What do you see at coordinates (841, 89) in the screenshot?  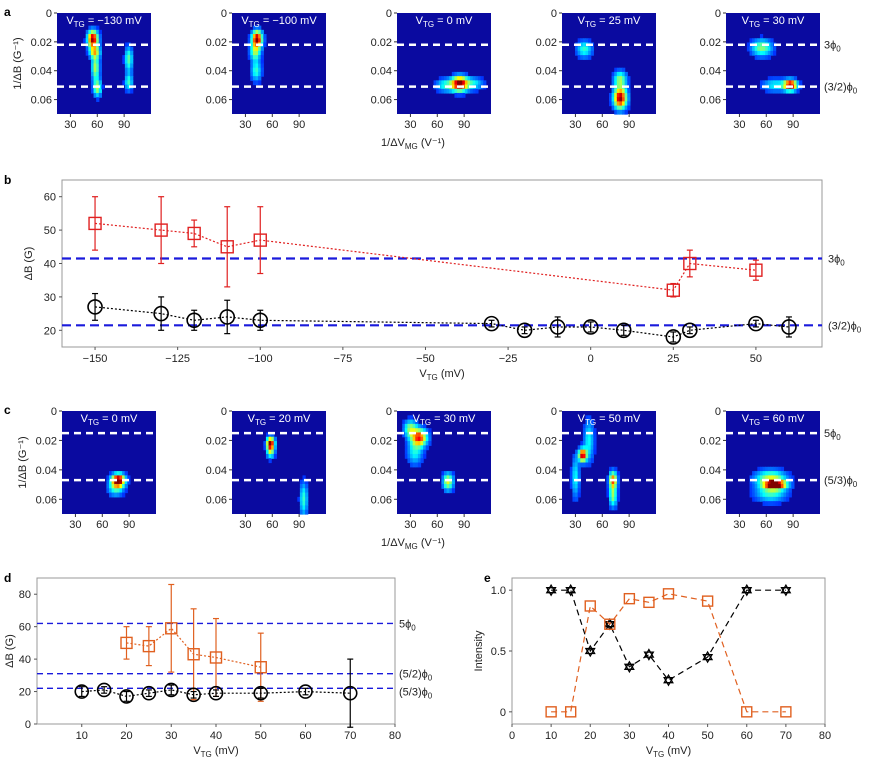 I see `dash-label-2: (3/2)ϕ0` at bounding box center [841, 89].